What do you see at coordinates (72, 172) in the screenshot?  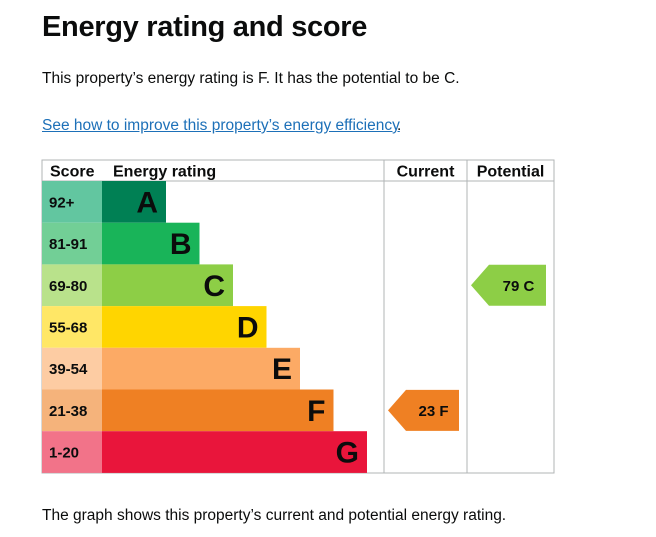 I see `score-column-header: Score` at bounding box center [72, 172].